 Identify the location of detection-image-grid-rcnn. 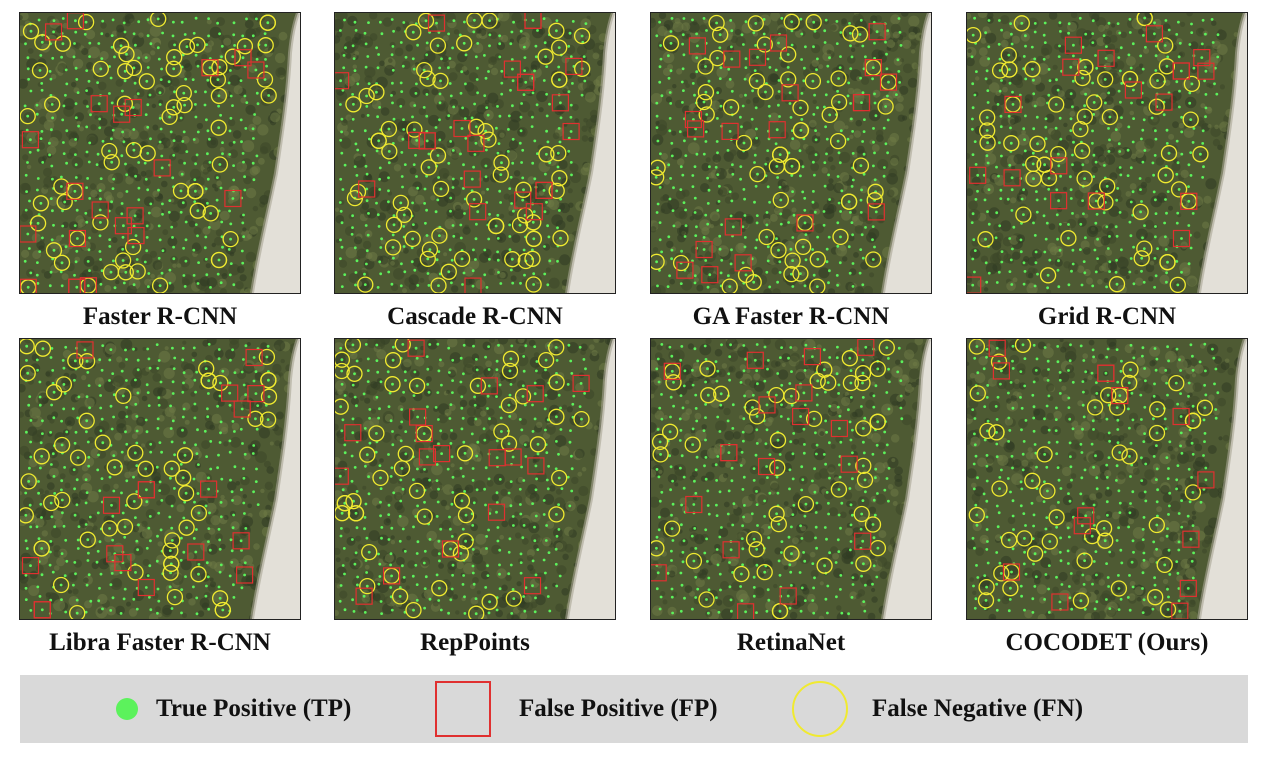
(1107, 153).